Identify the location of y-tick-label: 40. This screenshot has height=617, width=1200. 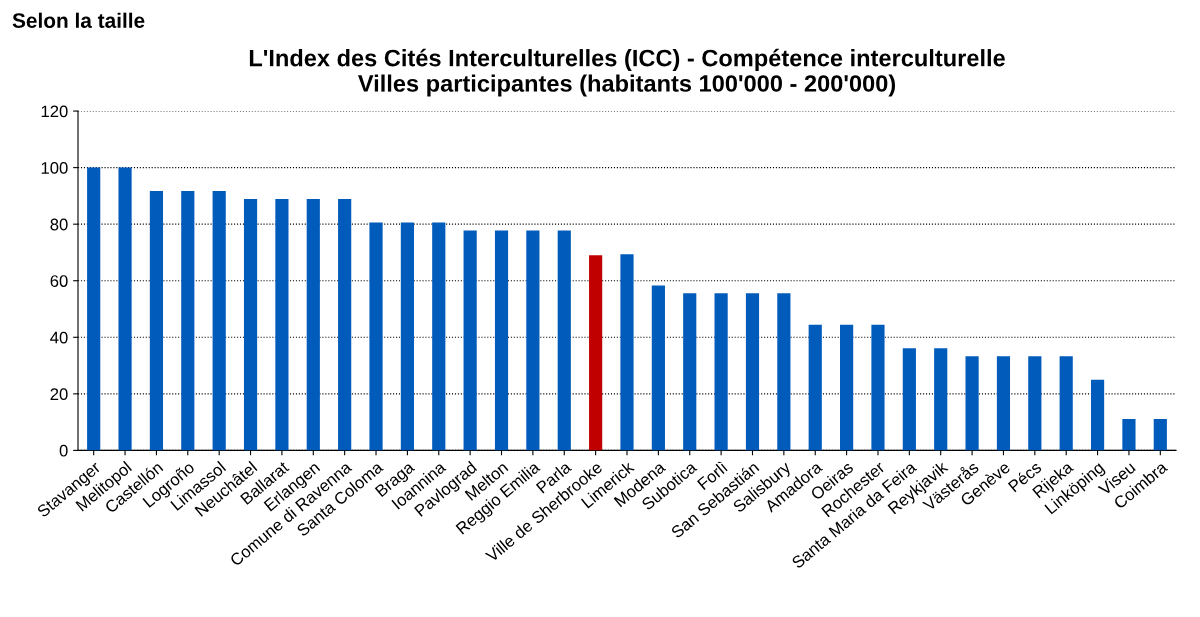
(59, 337).